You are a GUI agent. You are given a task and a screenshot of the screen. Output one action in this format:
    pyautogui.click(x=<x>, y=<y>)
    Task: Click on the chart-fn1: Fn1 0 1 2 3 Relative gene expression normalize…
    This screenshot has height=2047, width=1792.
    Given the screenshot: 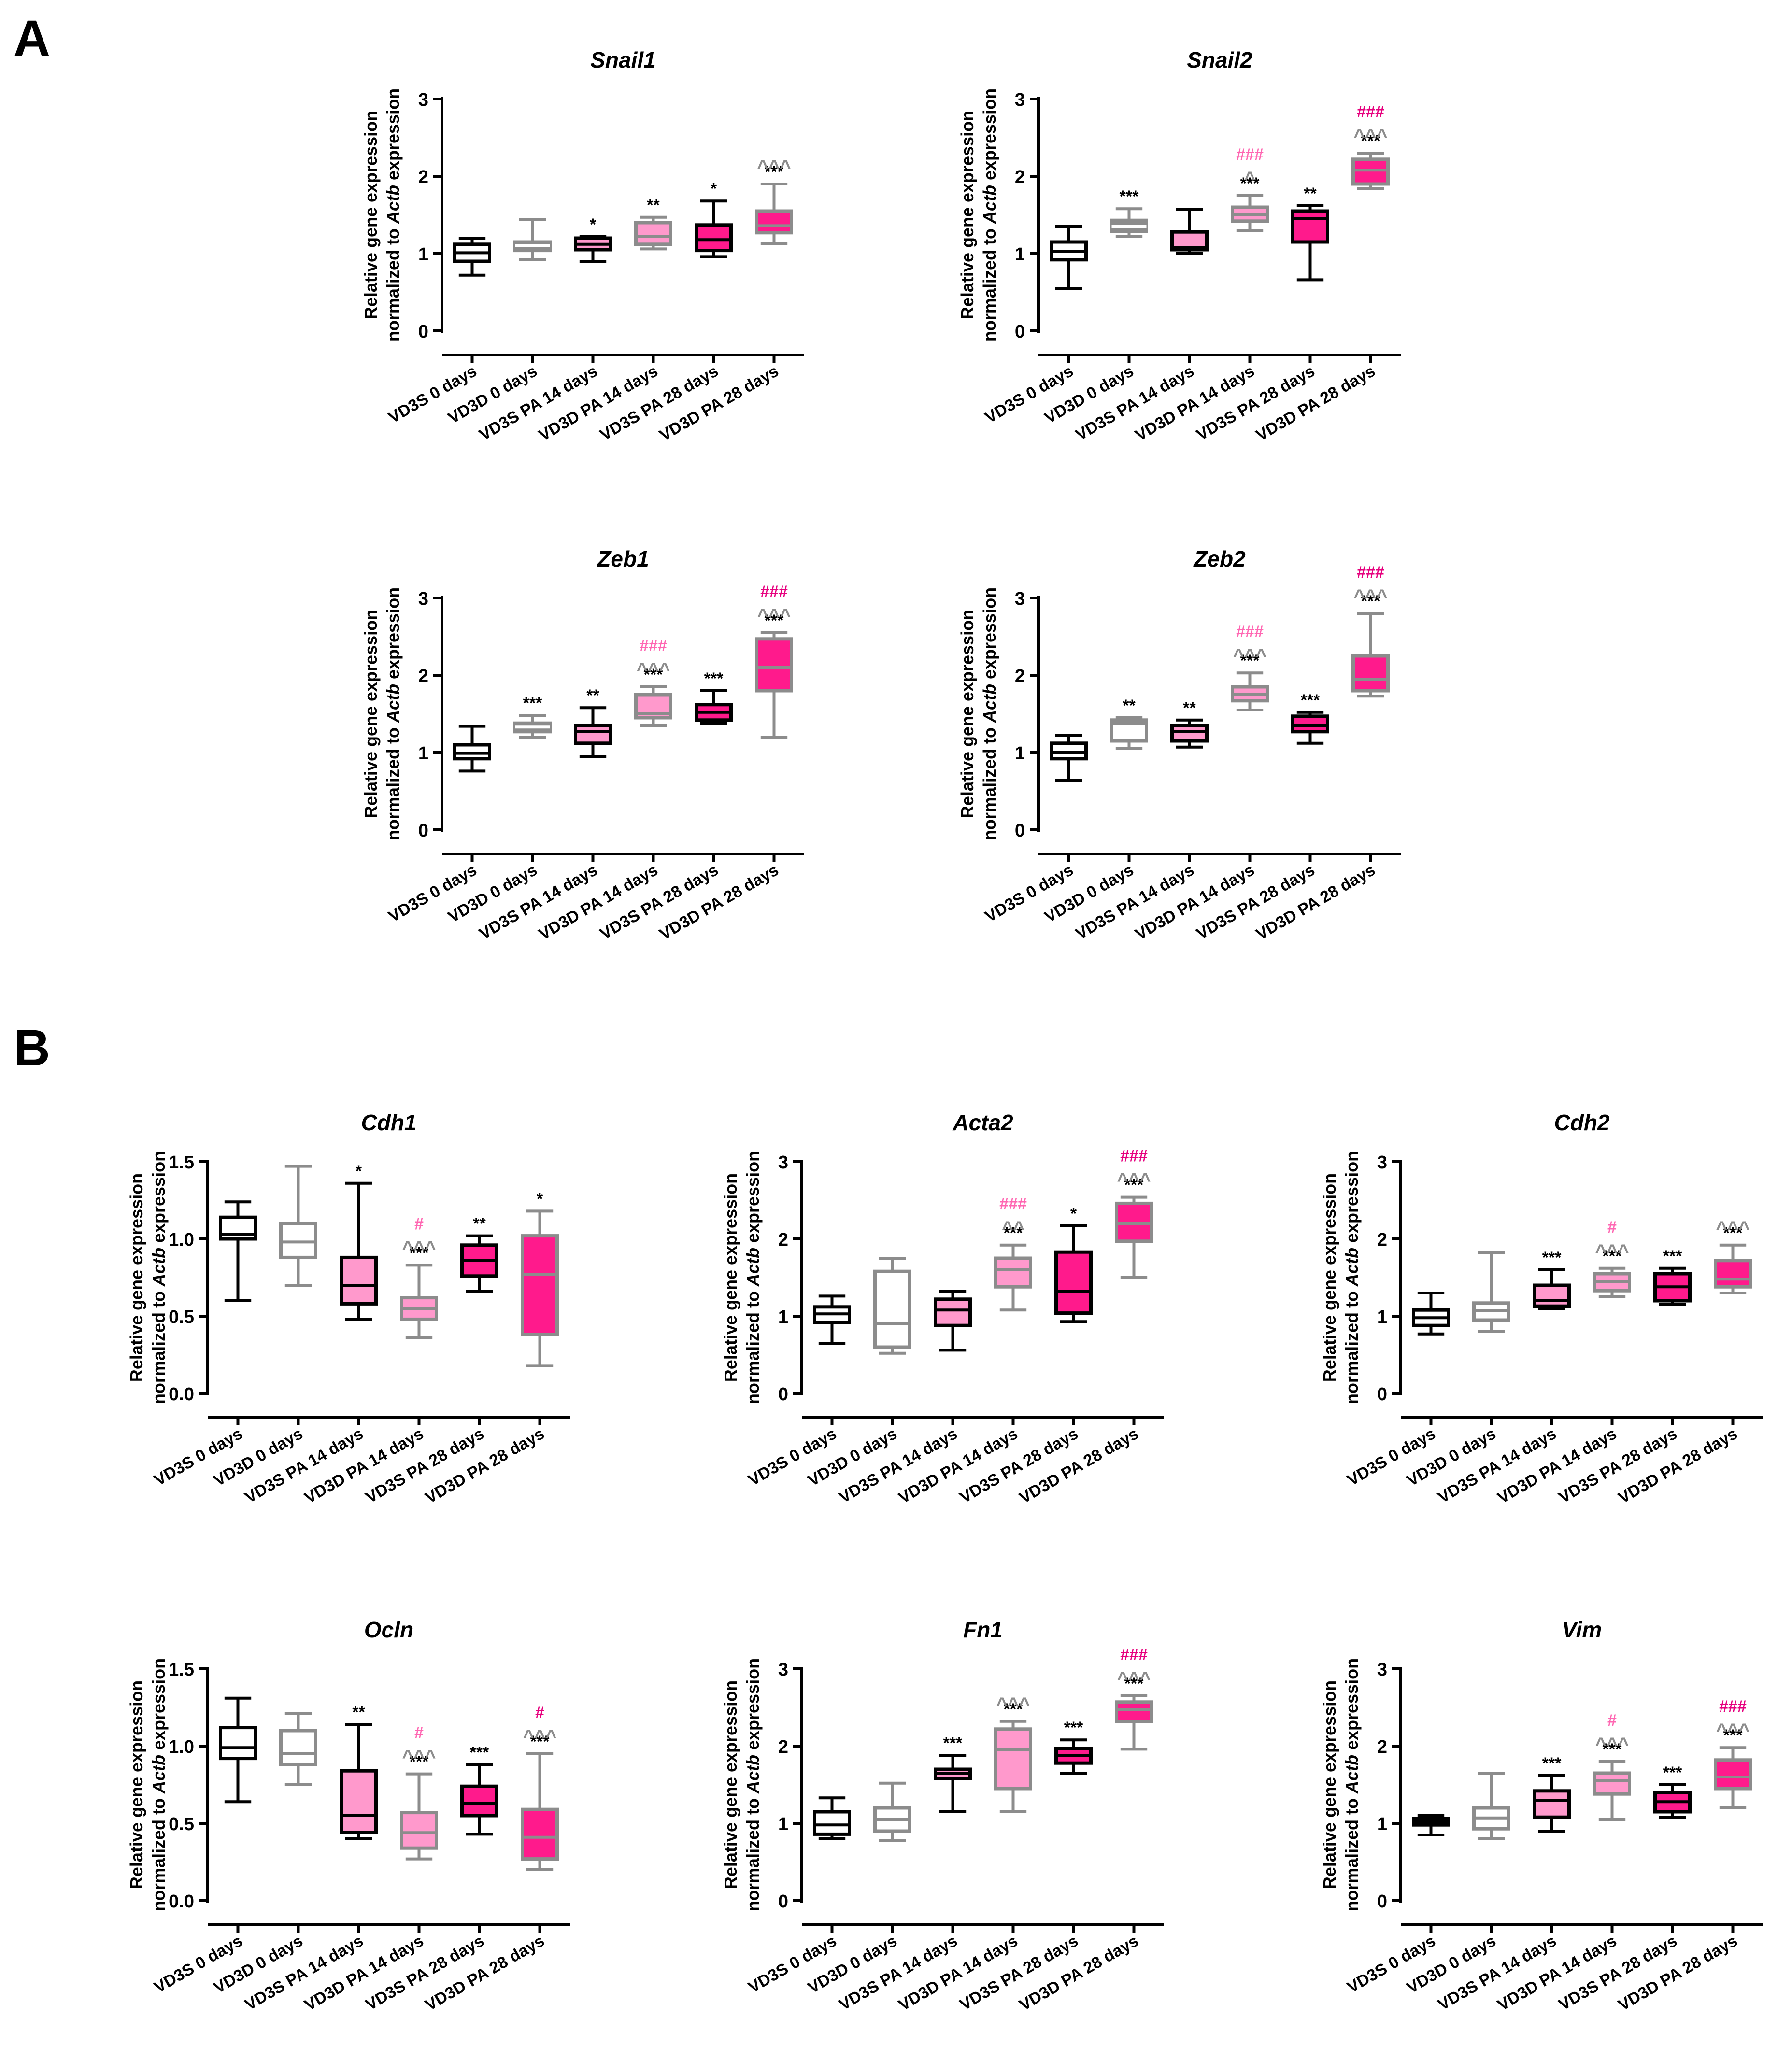 What is the action you would take?
    pyautogui.click(x=942, y=1816)
    